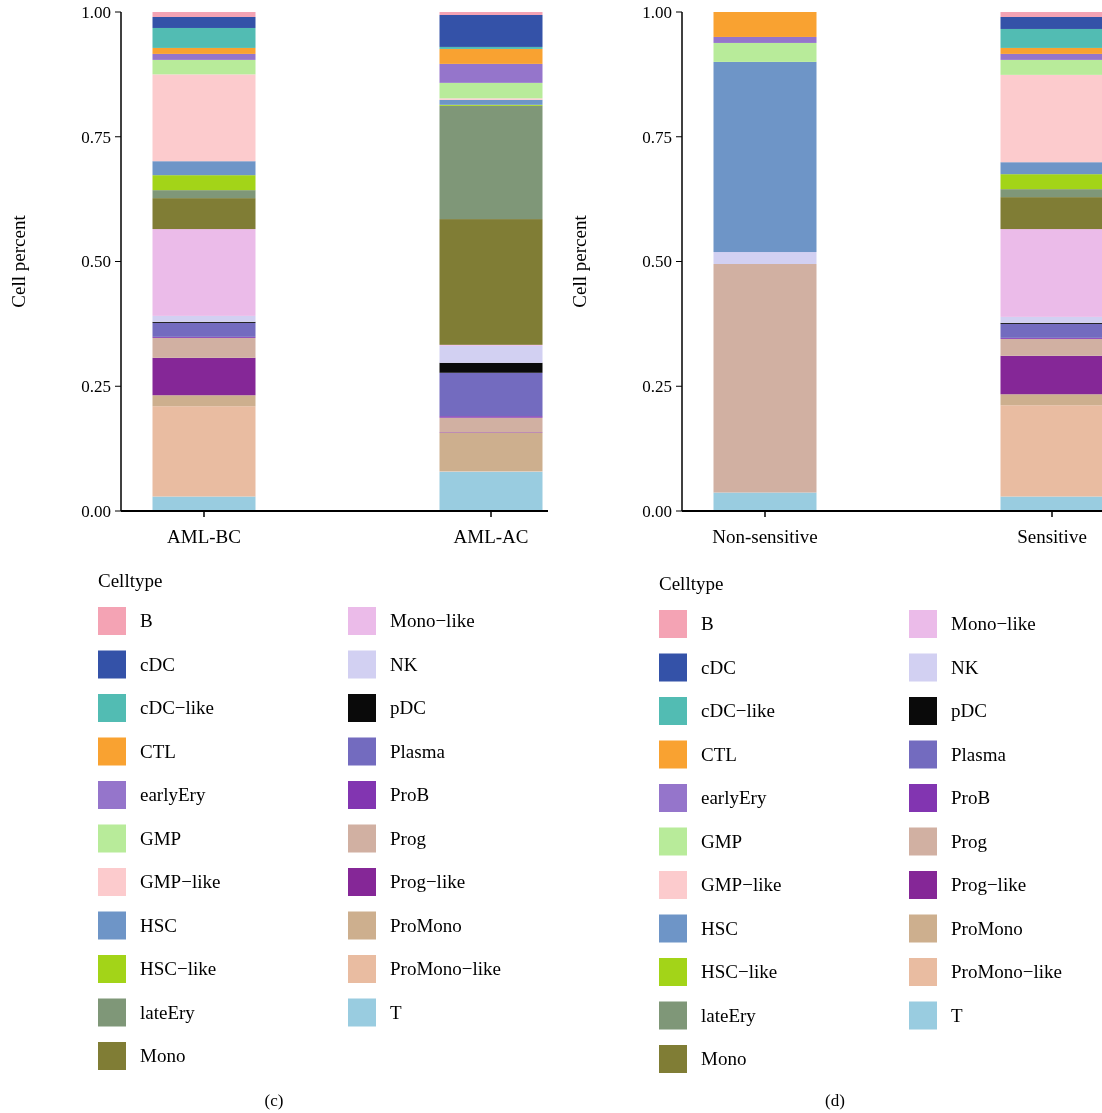 The width and height of the screenshot is (1102, 1113). Describe the element at coordinates (987, 928) in the screenshot. I see `legend-label: ProMono` at that location.